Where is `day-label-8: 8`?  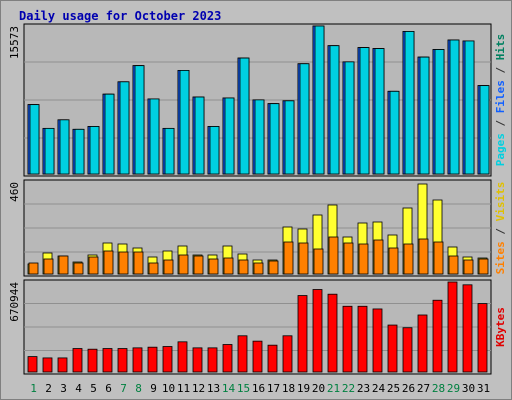
day-label-8: 8 is located at coordinates (138, 388).